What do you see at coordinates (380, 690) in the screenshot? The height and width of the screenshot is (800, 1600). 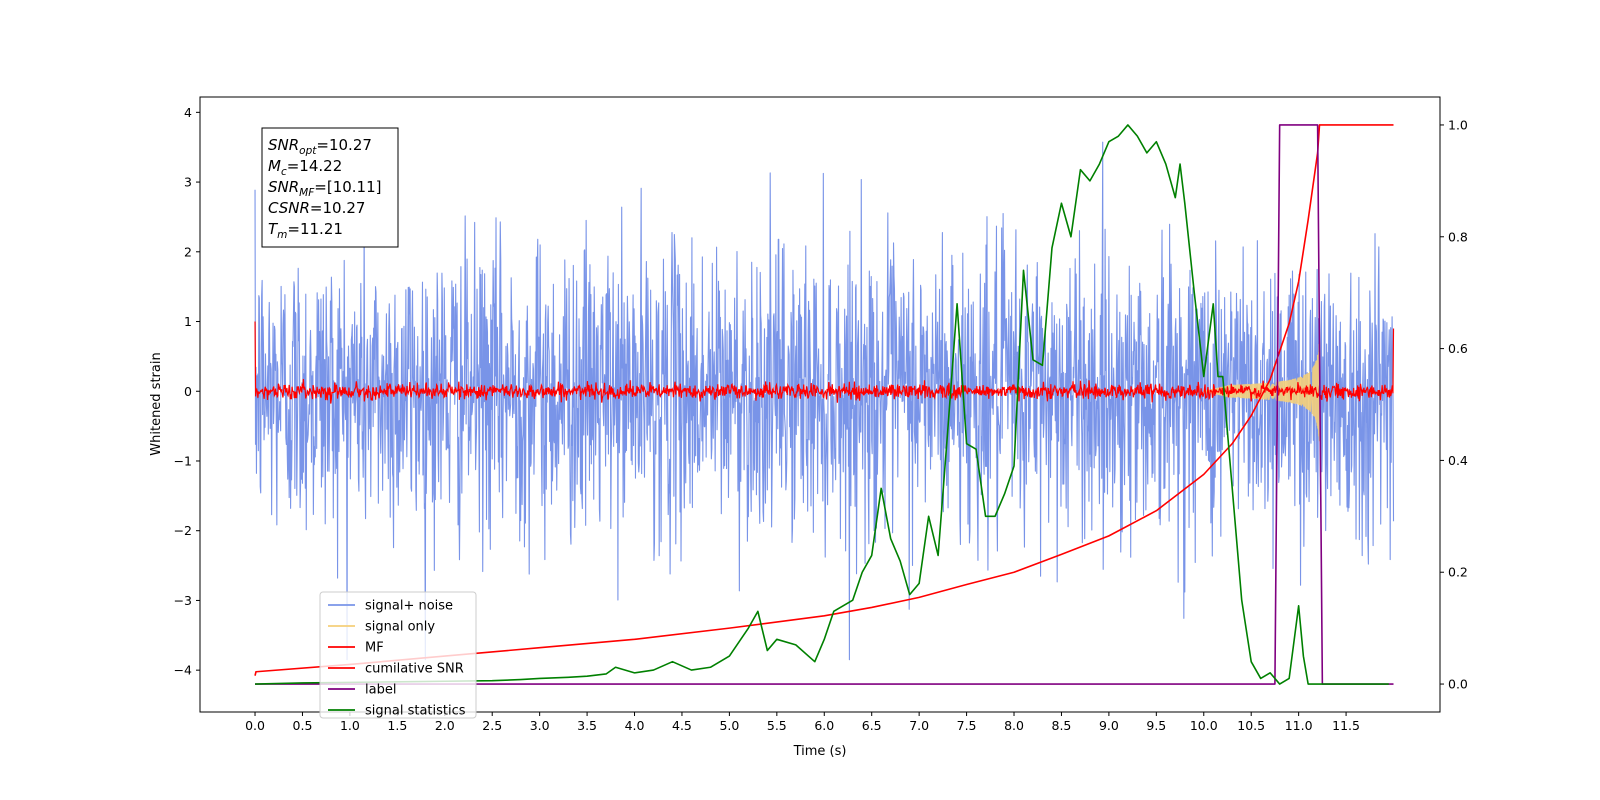 I see `legend-label: label` at bounding box center [380, 690].